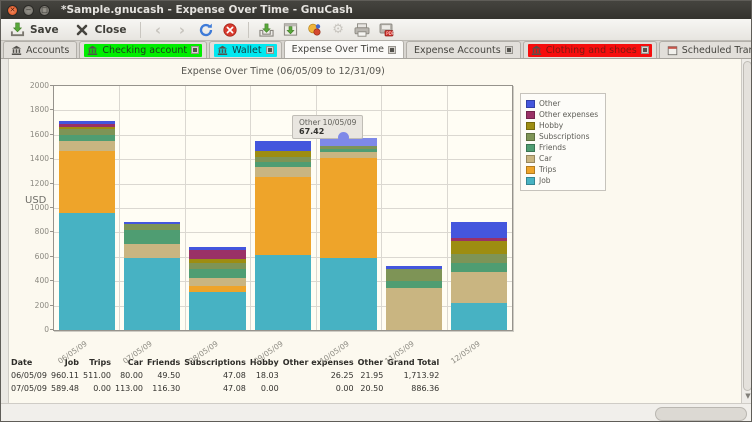 This screenshot has height=422, width=752. I want to click on tab-expense-accounts: Expense Accounts, so click(463, 49).